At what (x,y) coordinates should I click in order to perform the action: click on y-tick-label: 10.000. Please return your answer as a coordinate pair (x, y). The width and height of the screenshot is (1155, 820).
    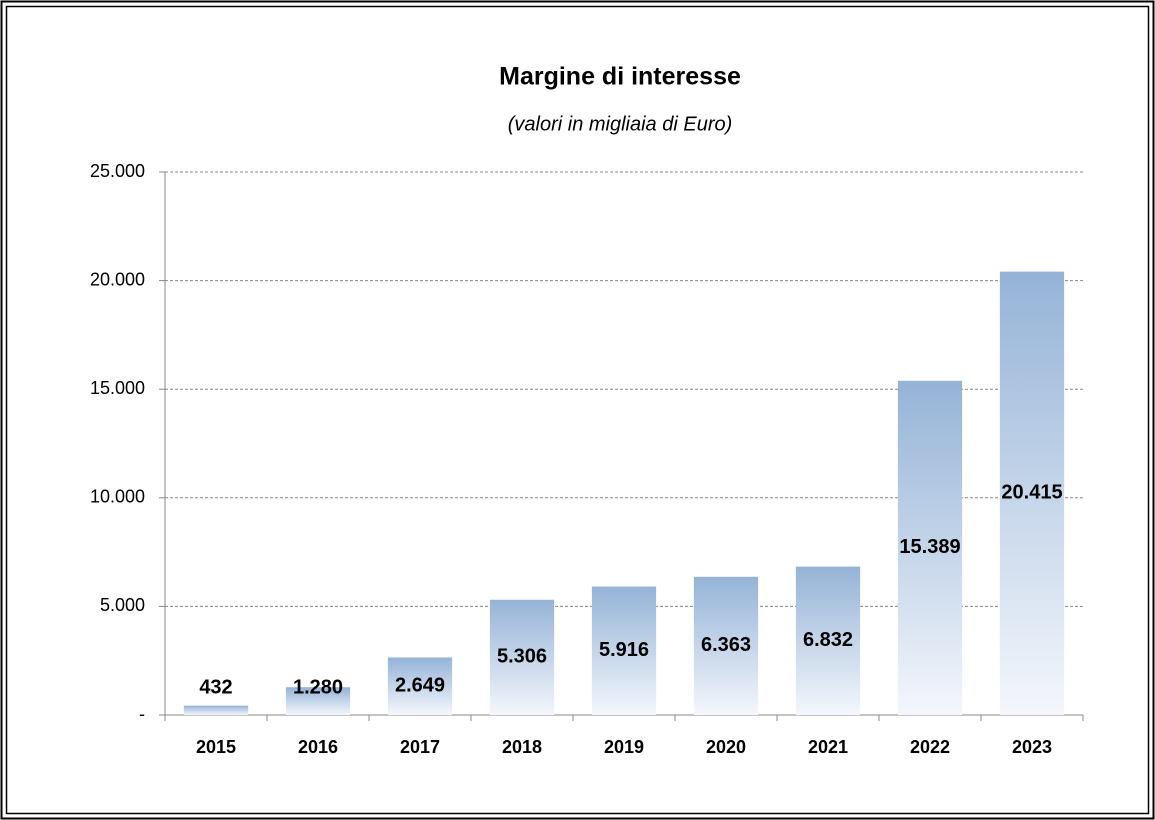
    Looking at the image, I should click on (117, 497).